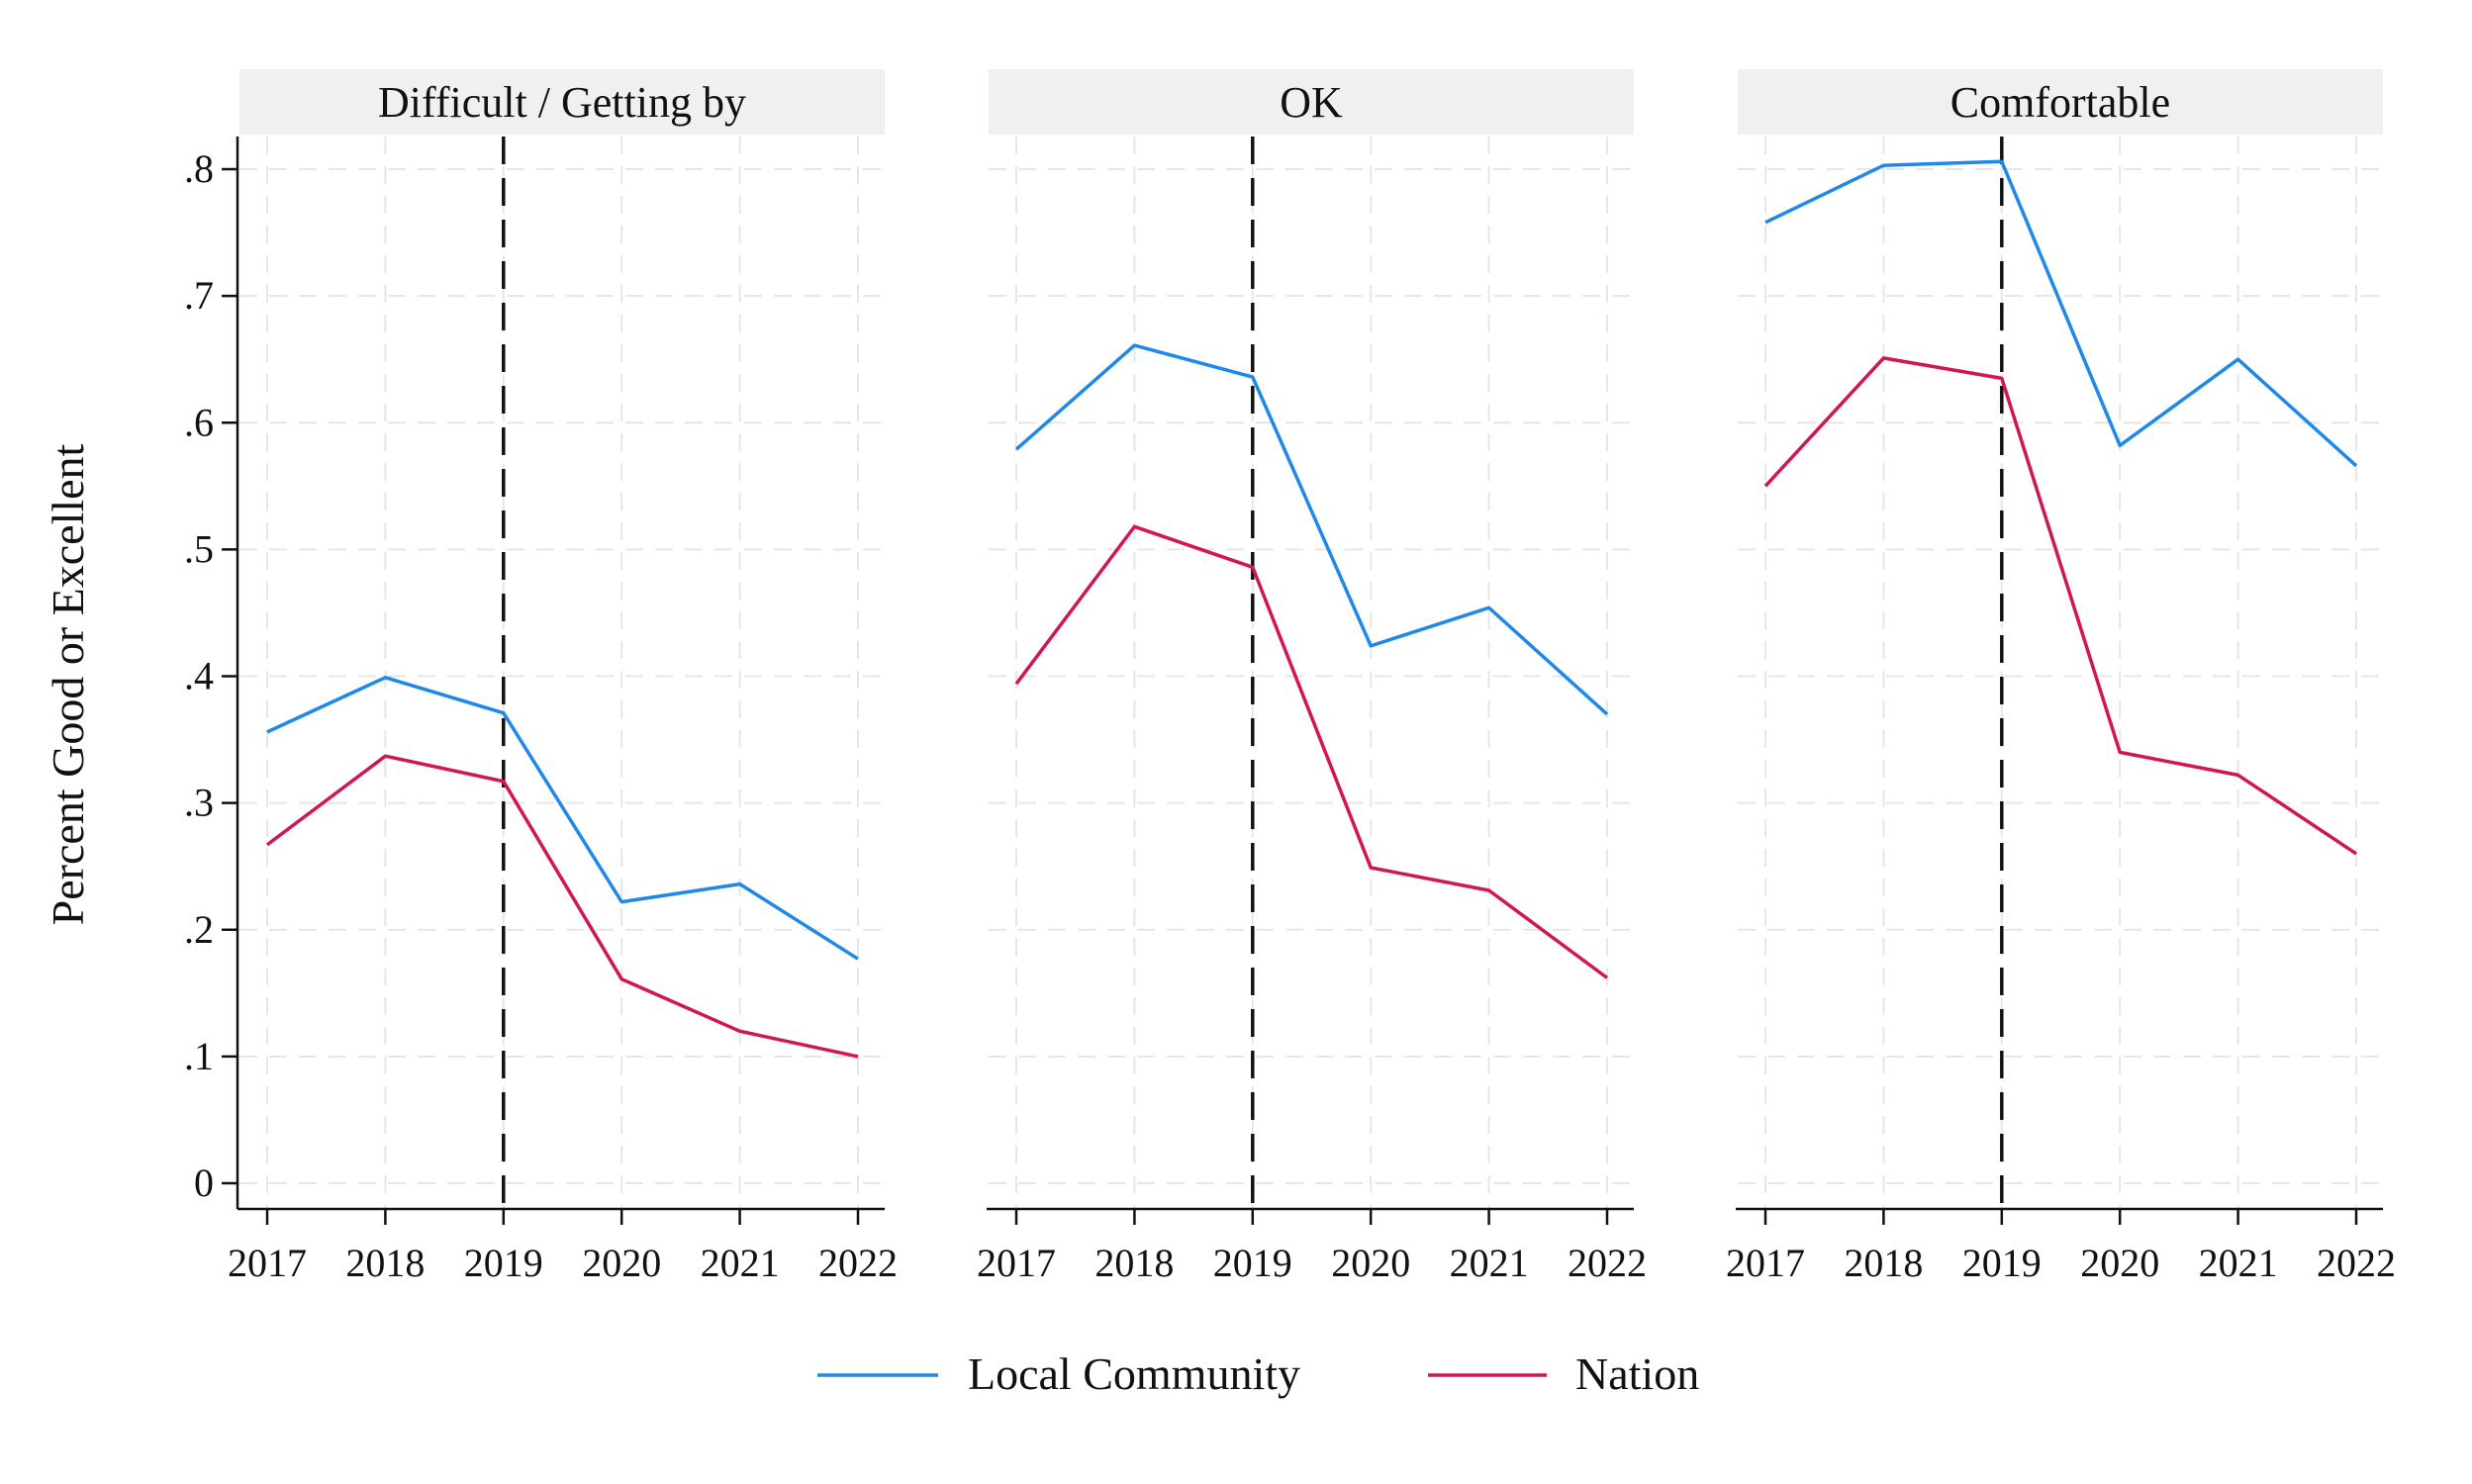  What do you see at coordinates (199, 803) in the screenshot?
I see `y-tick-label: .3` at bounding box center [199, 803].